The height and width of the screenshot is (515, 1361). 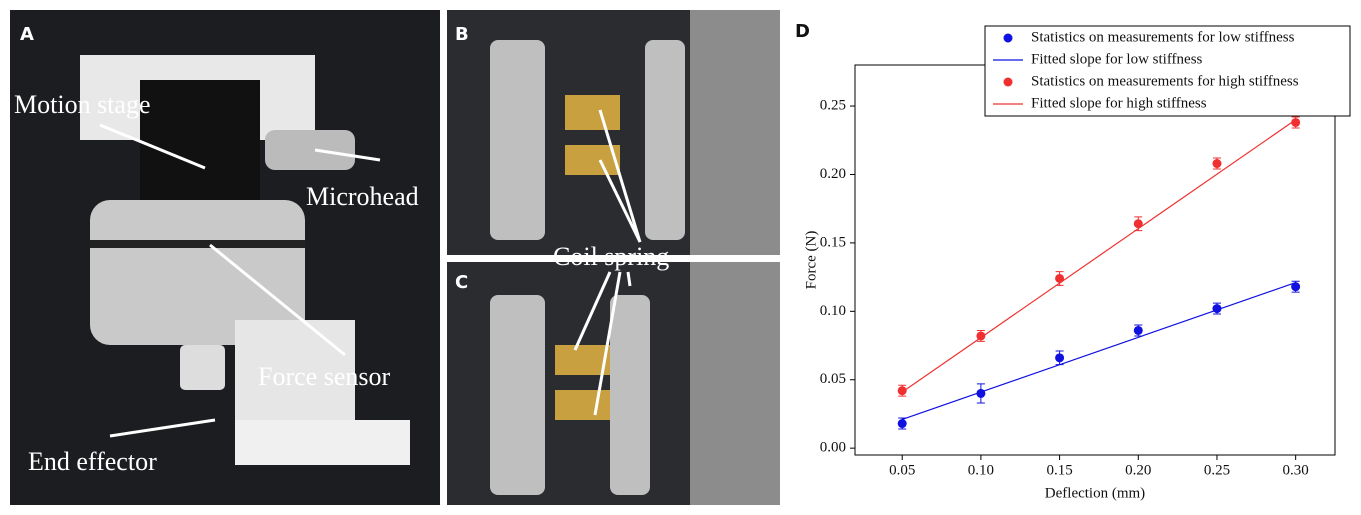 What do you see at coordinates (611, 256) in the screenshot?
I see `annotation: Coil spring` at bounding box center [611, 256].